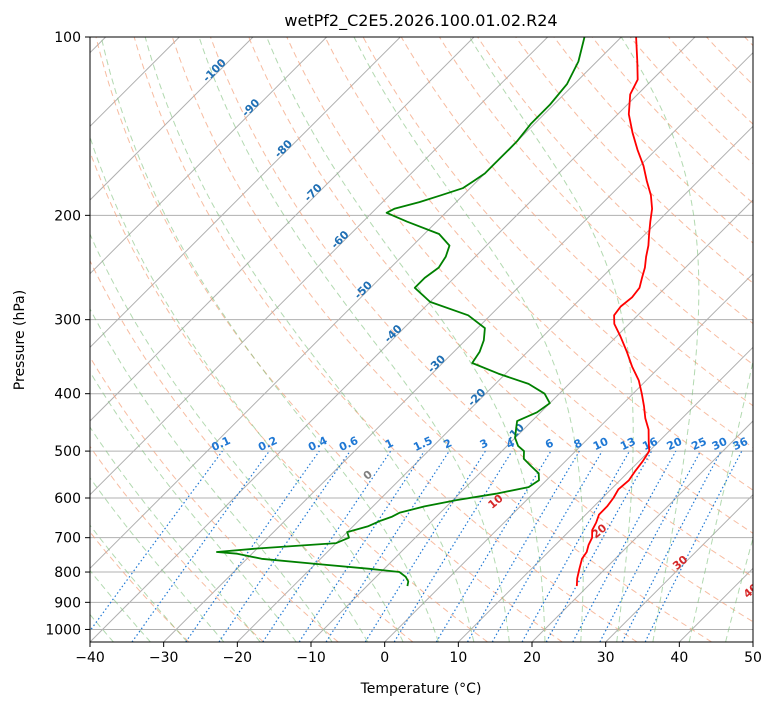  What do you see at coordinates (675, 444) in the screenshot?
I see `mixing-ratio-label: 20` at bounding box center [675, 444].